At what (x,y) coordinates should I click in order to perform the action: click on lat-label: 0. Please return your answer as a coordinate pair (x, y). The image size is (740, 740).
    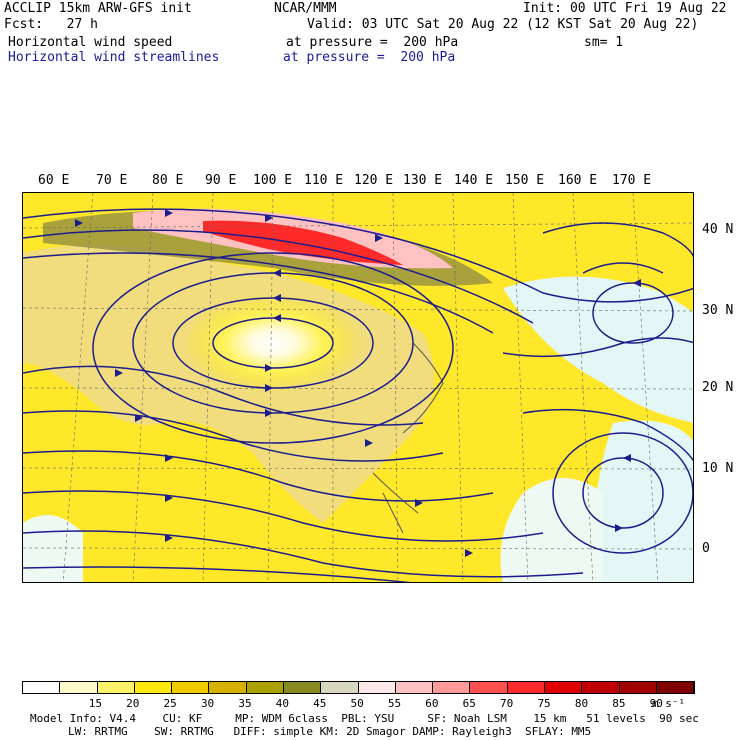
    Looking at the image, I should click on (706, 548).